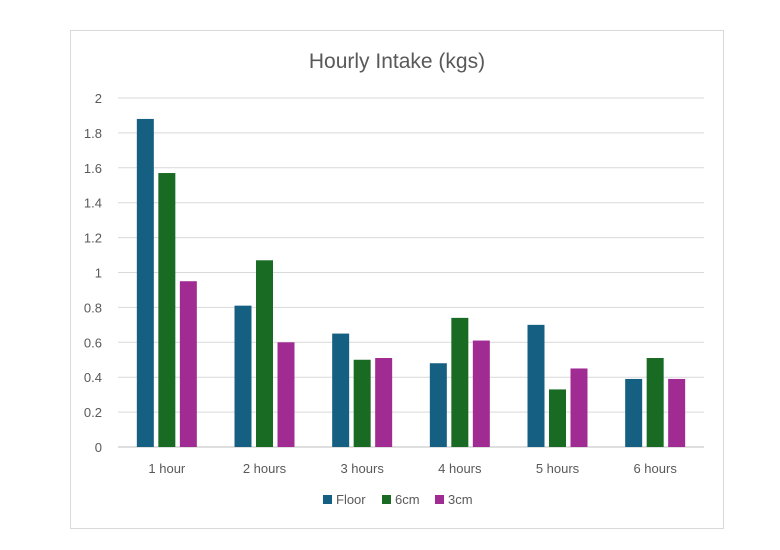 Image resolution: width=780 pixels, height=550 pixels. I want to click on y-tick-label: 1.4, so click(93, 203).